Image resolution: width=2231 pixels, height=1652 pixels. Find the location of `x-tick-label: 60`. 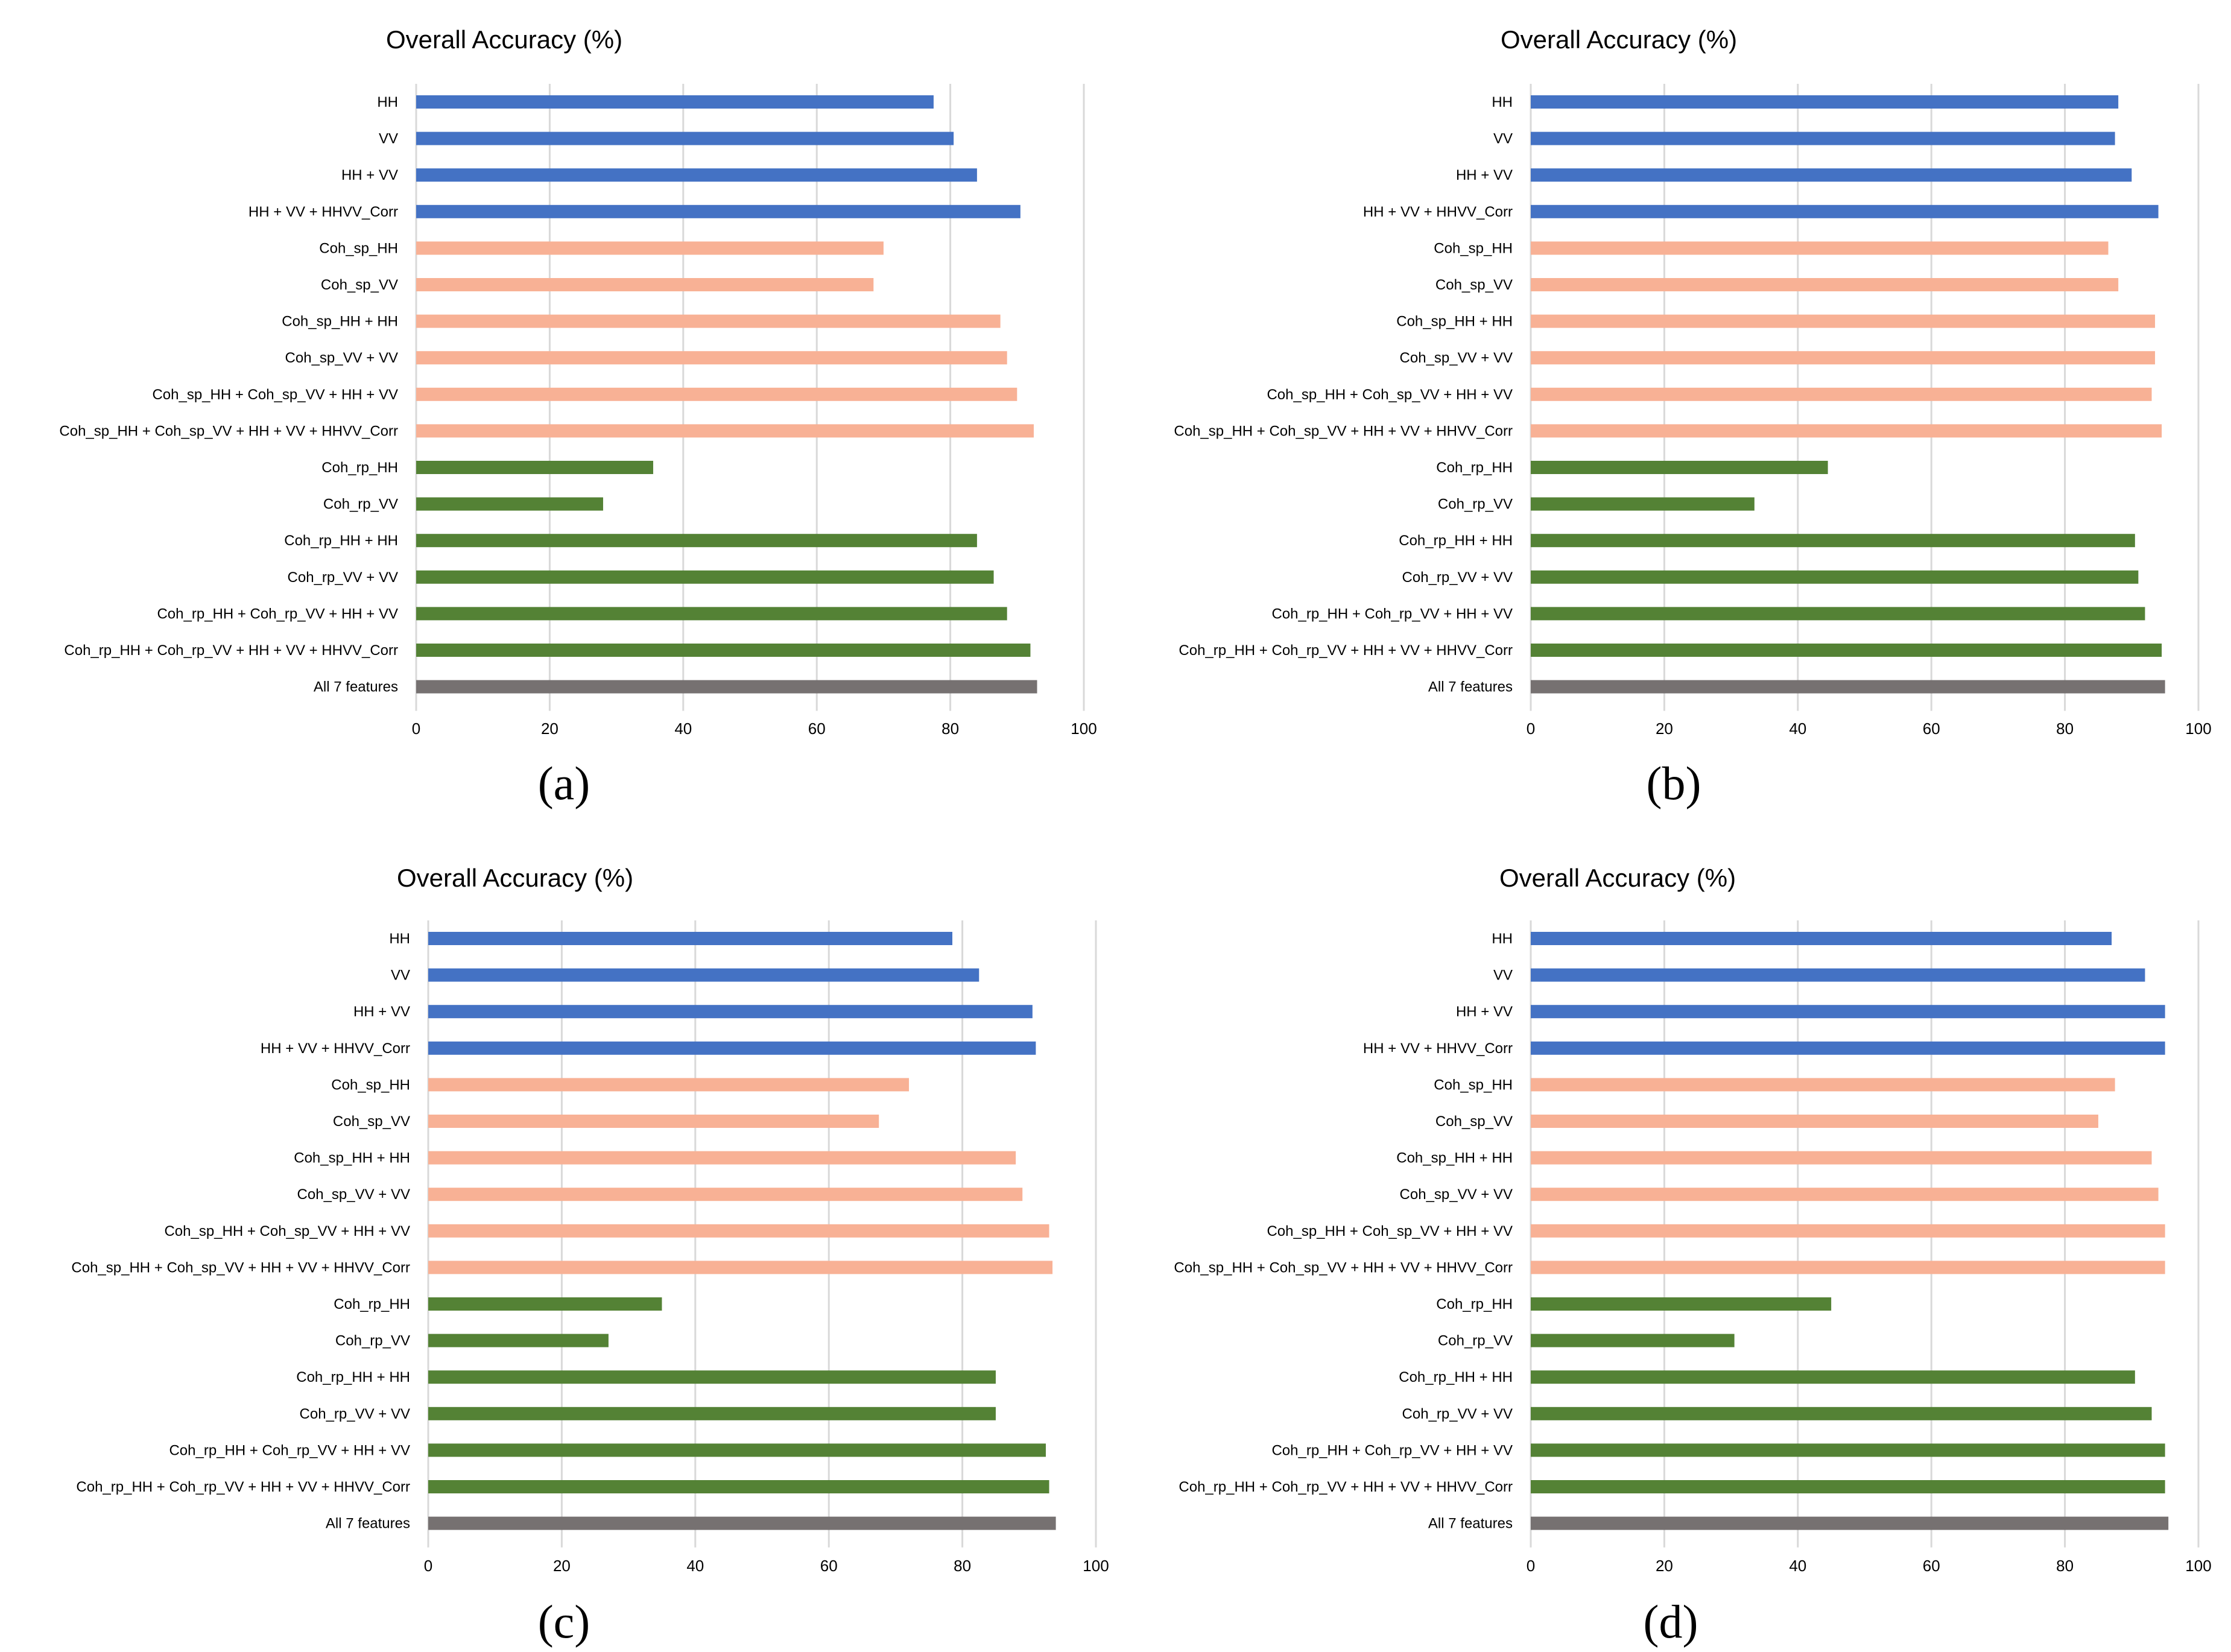

x-tick-label: 60 is located at coordinates (1931, 729).